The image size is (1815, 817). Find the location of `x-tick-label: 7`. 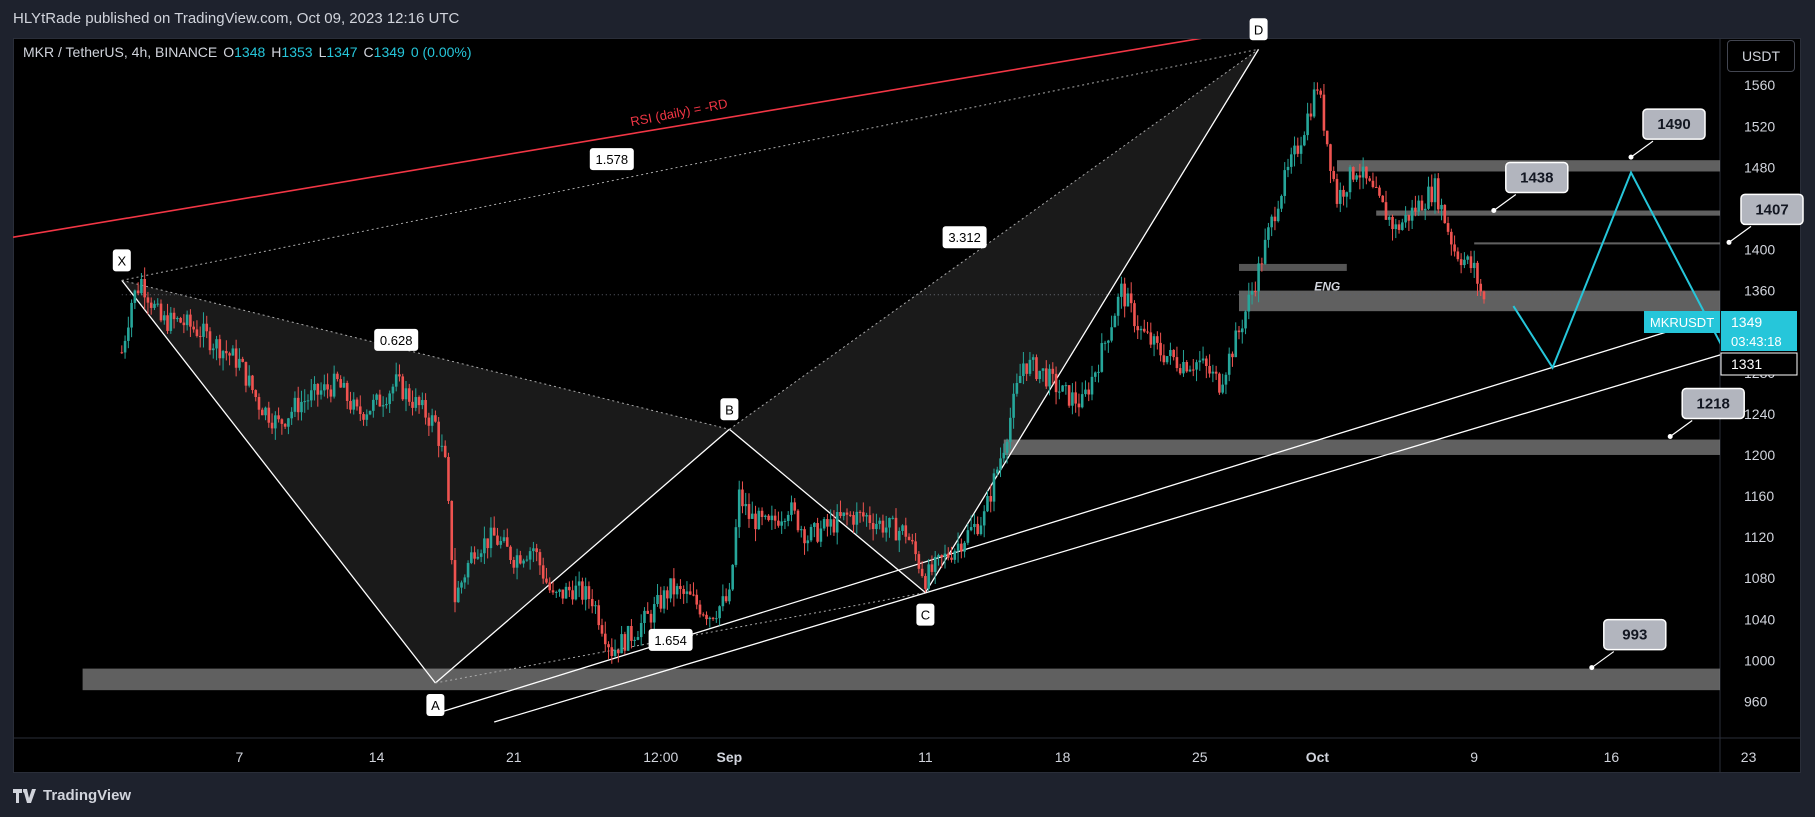

x-tick-label: 7 is located at coordinates (240, 757).